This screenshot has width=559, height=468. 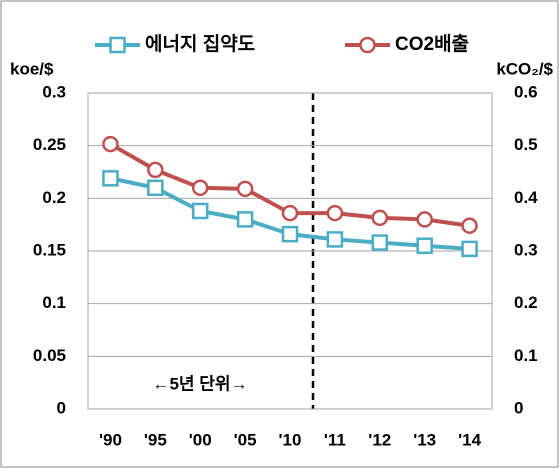 I want to click on y2-tick-label: 0.1, so click(x=526, y=355).